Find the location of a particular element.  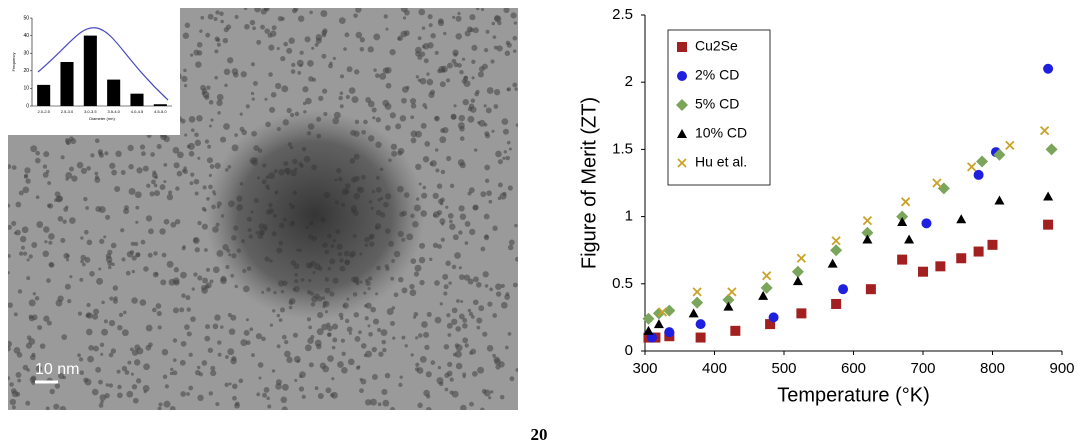

x-tick-label: 900 is located at coordinates (1061, 368).